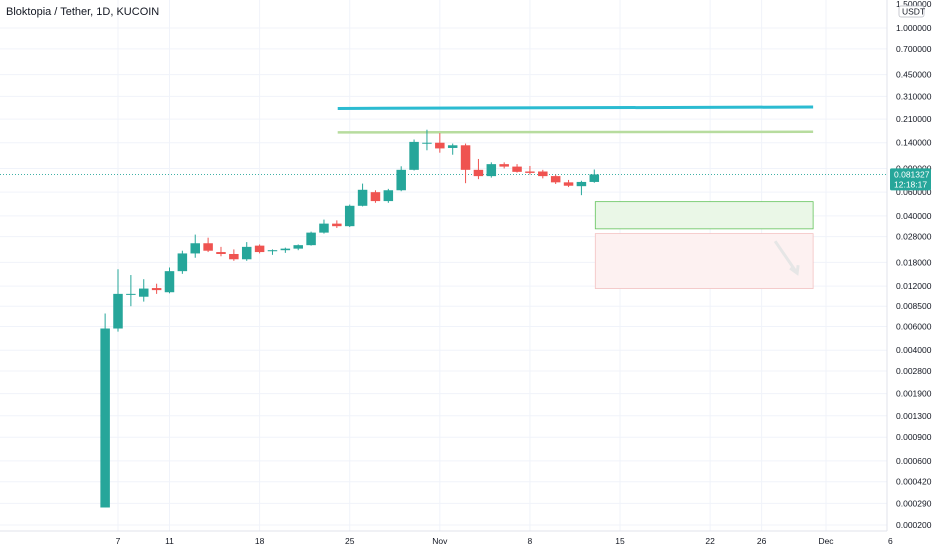 The height and width of the screenshot is (555, 932). I want to click on time-tick-label: 26, so click(762, 541).